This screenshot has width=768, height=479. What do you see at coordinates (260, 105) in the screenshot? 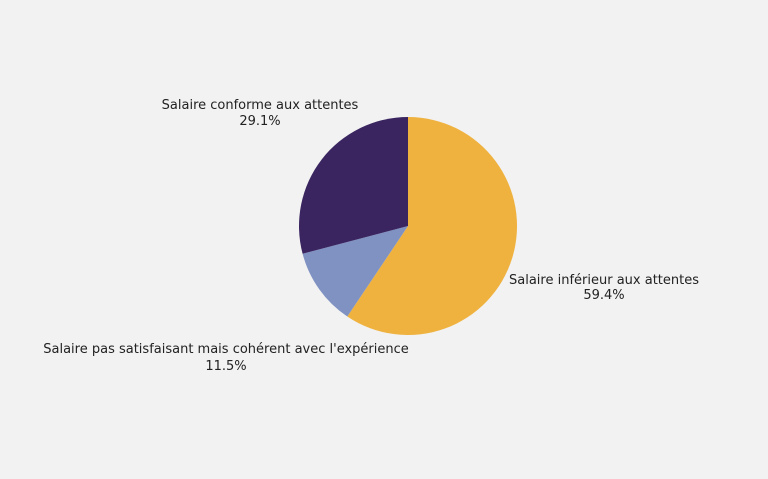
I see `slice-label-3: Salaire conforme aux attentes` at bounding box center [260, 105].